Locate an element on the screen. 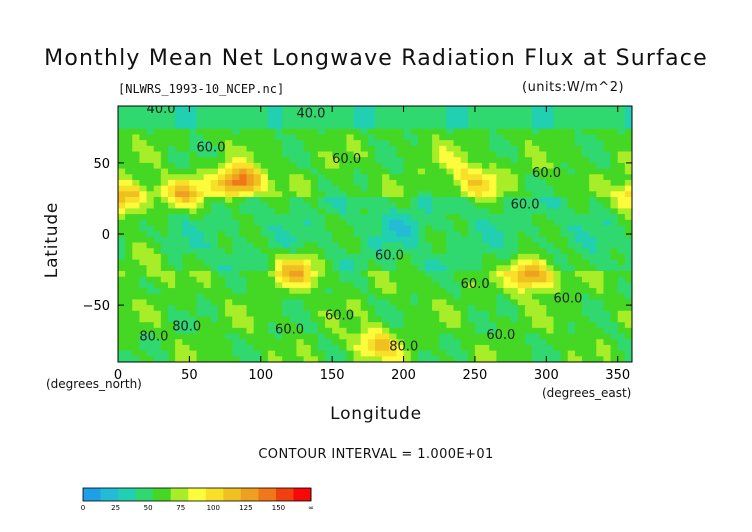 This screenshot has height=532, width=752. colorbar-tick-label: 75 is located at coordinates (180, 508).